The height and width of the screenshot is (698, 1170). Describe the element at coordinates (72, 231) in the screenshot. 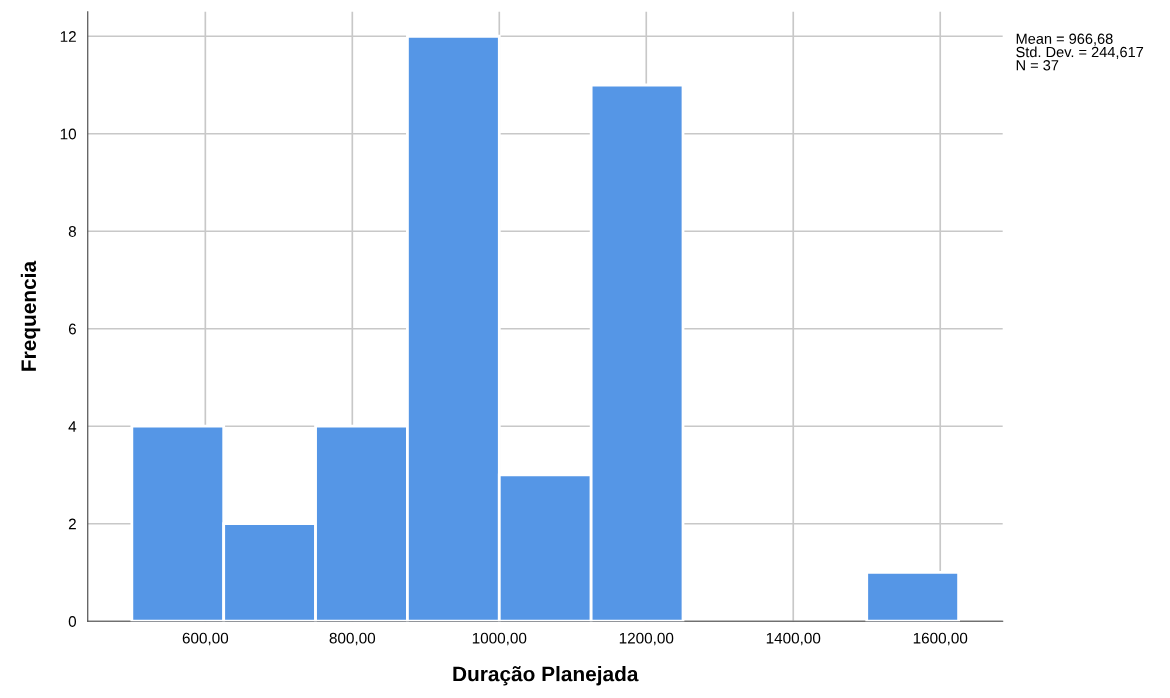

I see `y-tick-label: 8` at that location.